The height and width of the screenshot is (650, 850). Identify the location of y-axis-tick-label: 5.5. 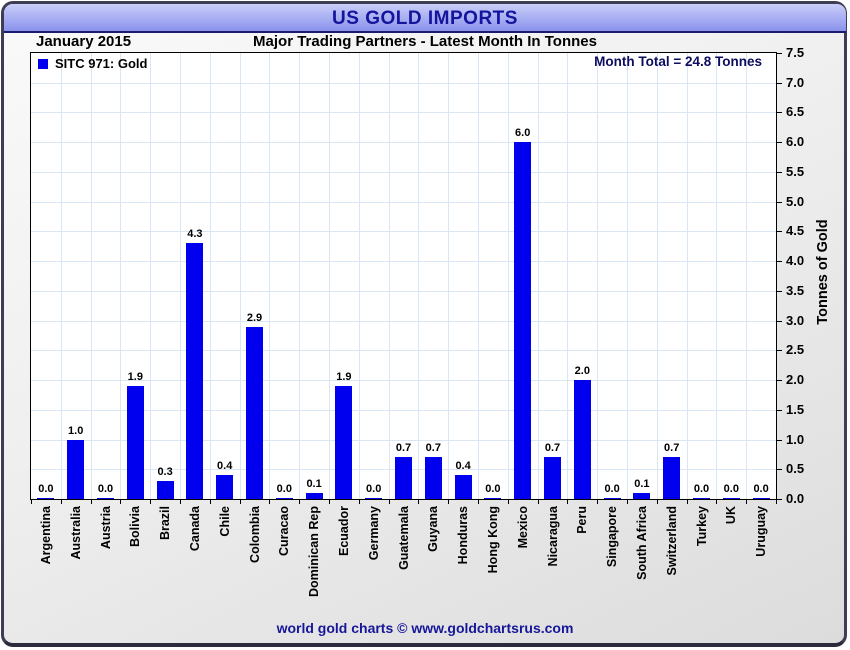
(795, 171).